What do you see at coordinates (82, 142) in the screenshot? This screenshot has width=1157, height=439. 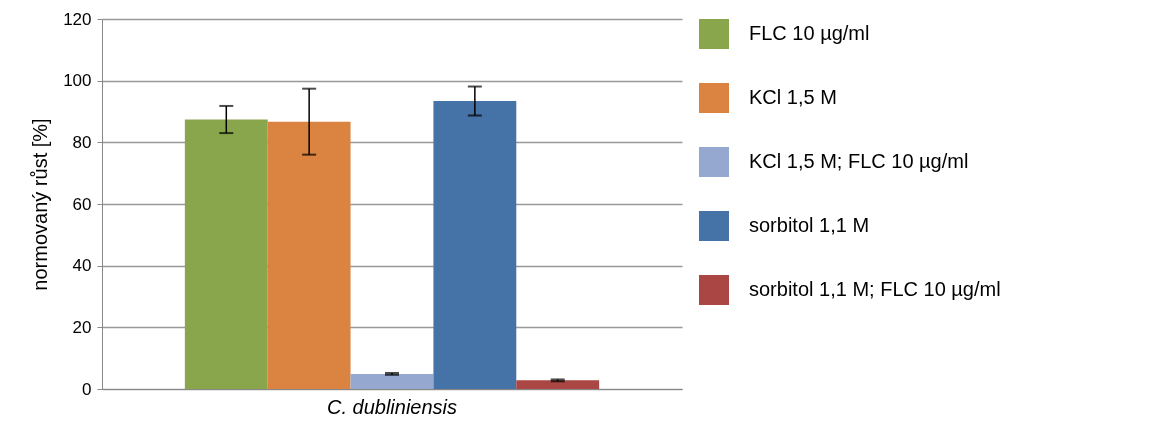 I see `y-tick-label: 80` at bounding box center [82, 142].